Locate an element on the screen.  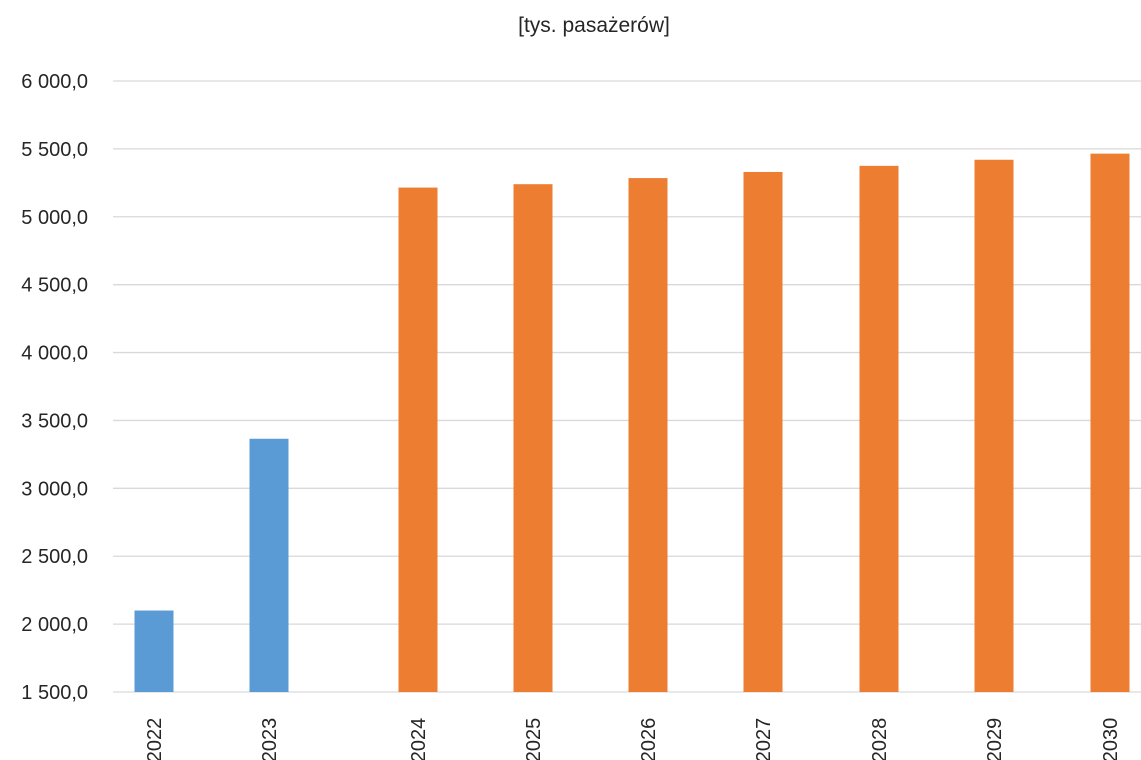
y-tick-label: 3 500,0 is located at coordinates (54, 421).